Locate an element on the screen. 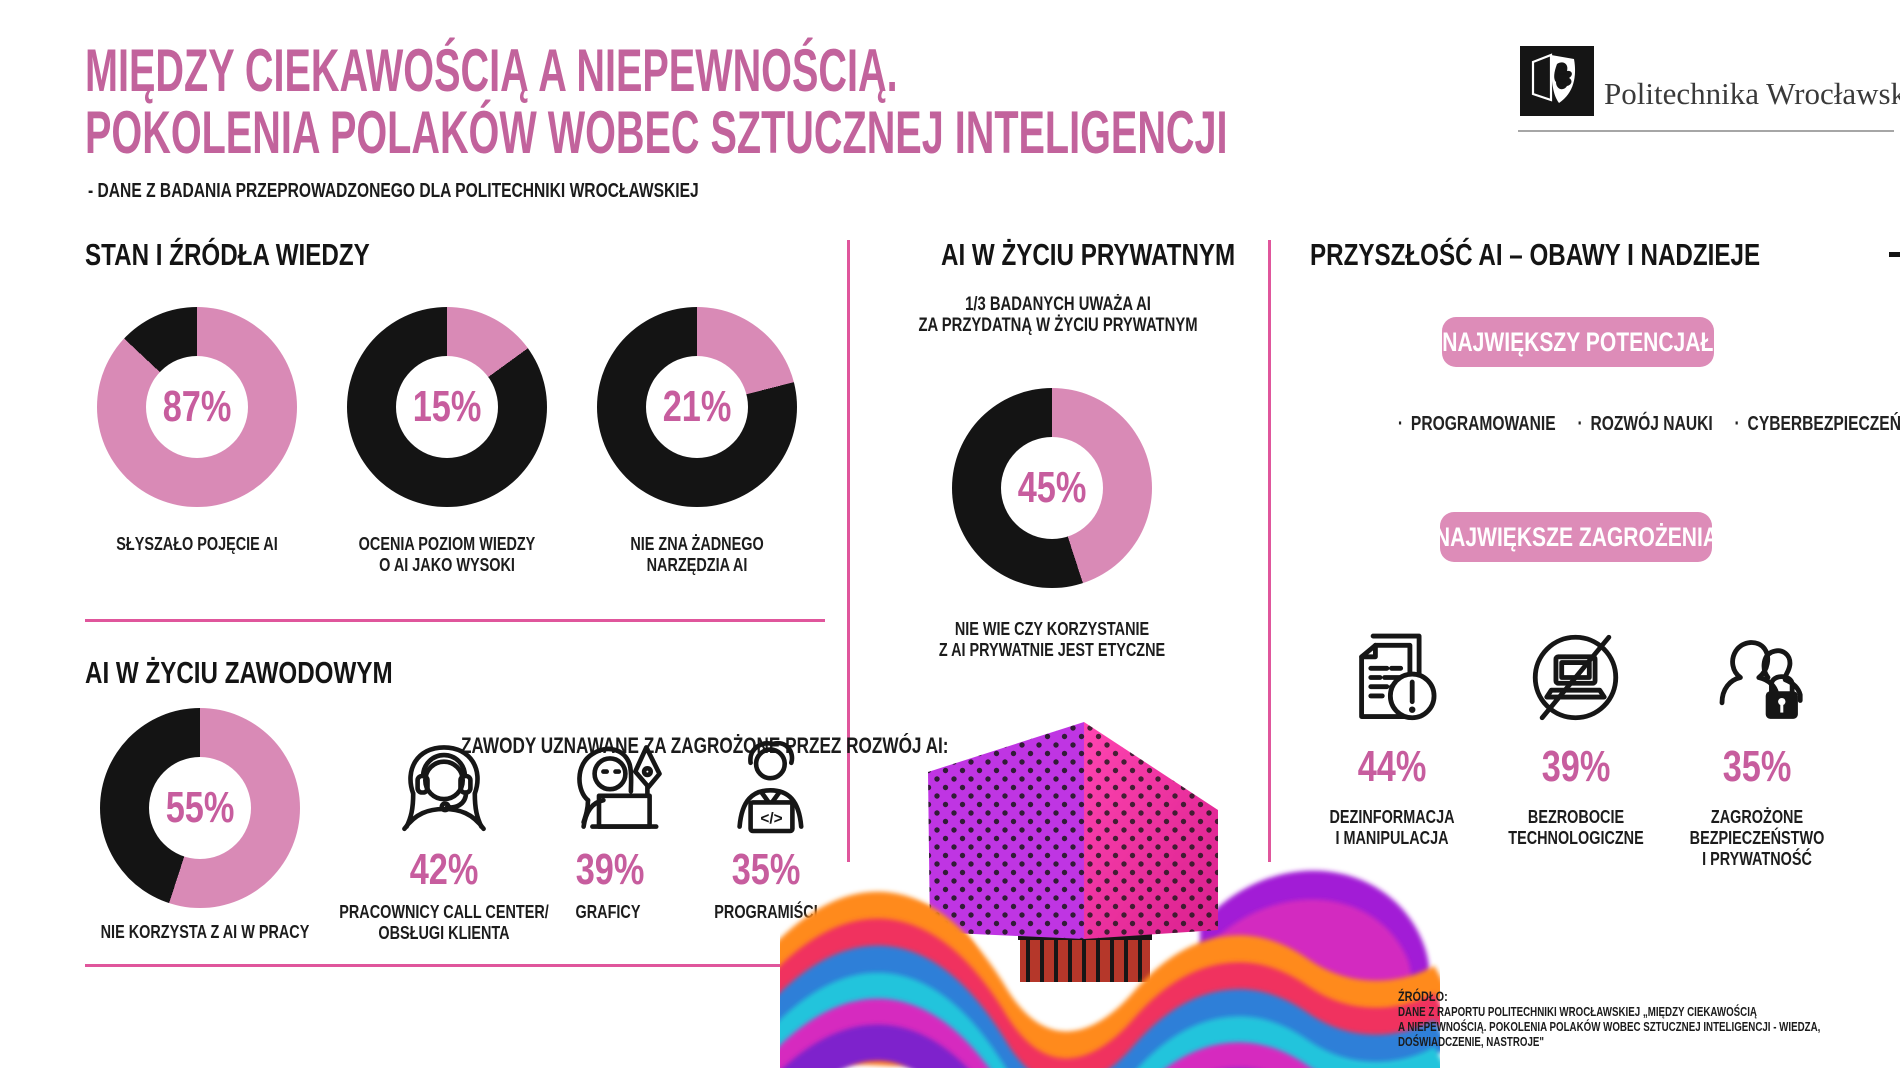  list-item: · ROZWÓJ NAUKI is located at coordinates (1645, 424).